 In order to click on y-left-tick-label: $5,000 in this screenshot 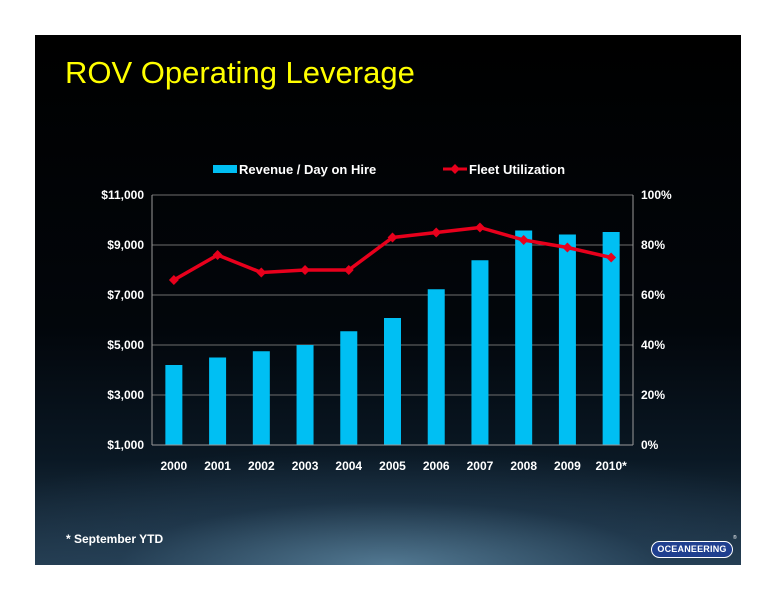, I will do `click(125, 345)`.